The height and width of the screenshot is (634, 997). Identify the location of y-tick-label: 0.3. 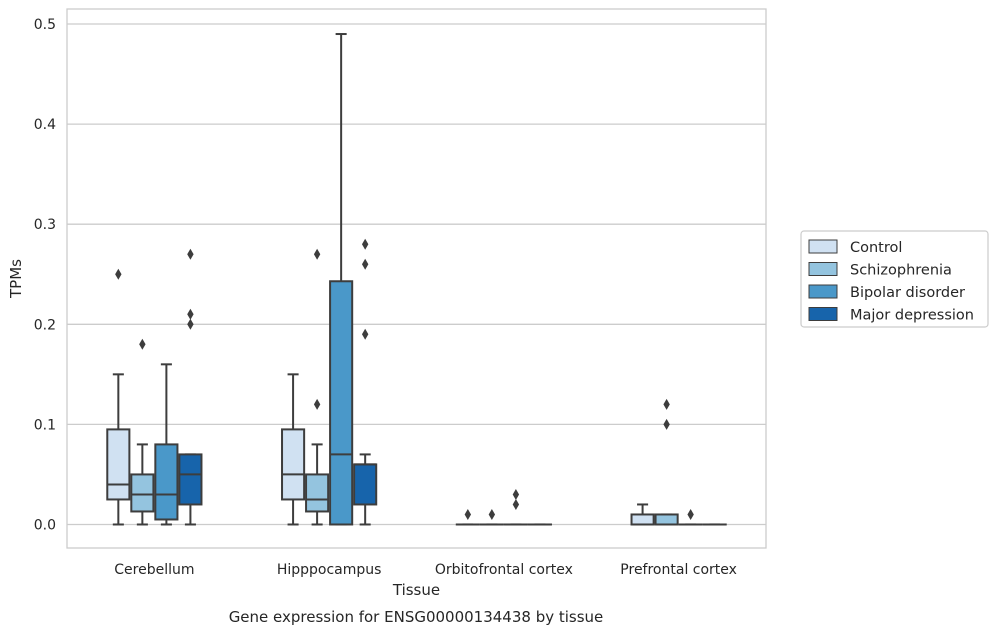
(45, 225).